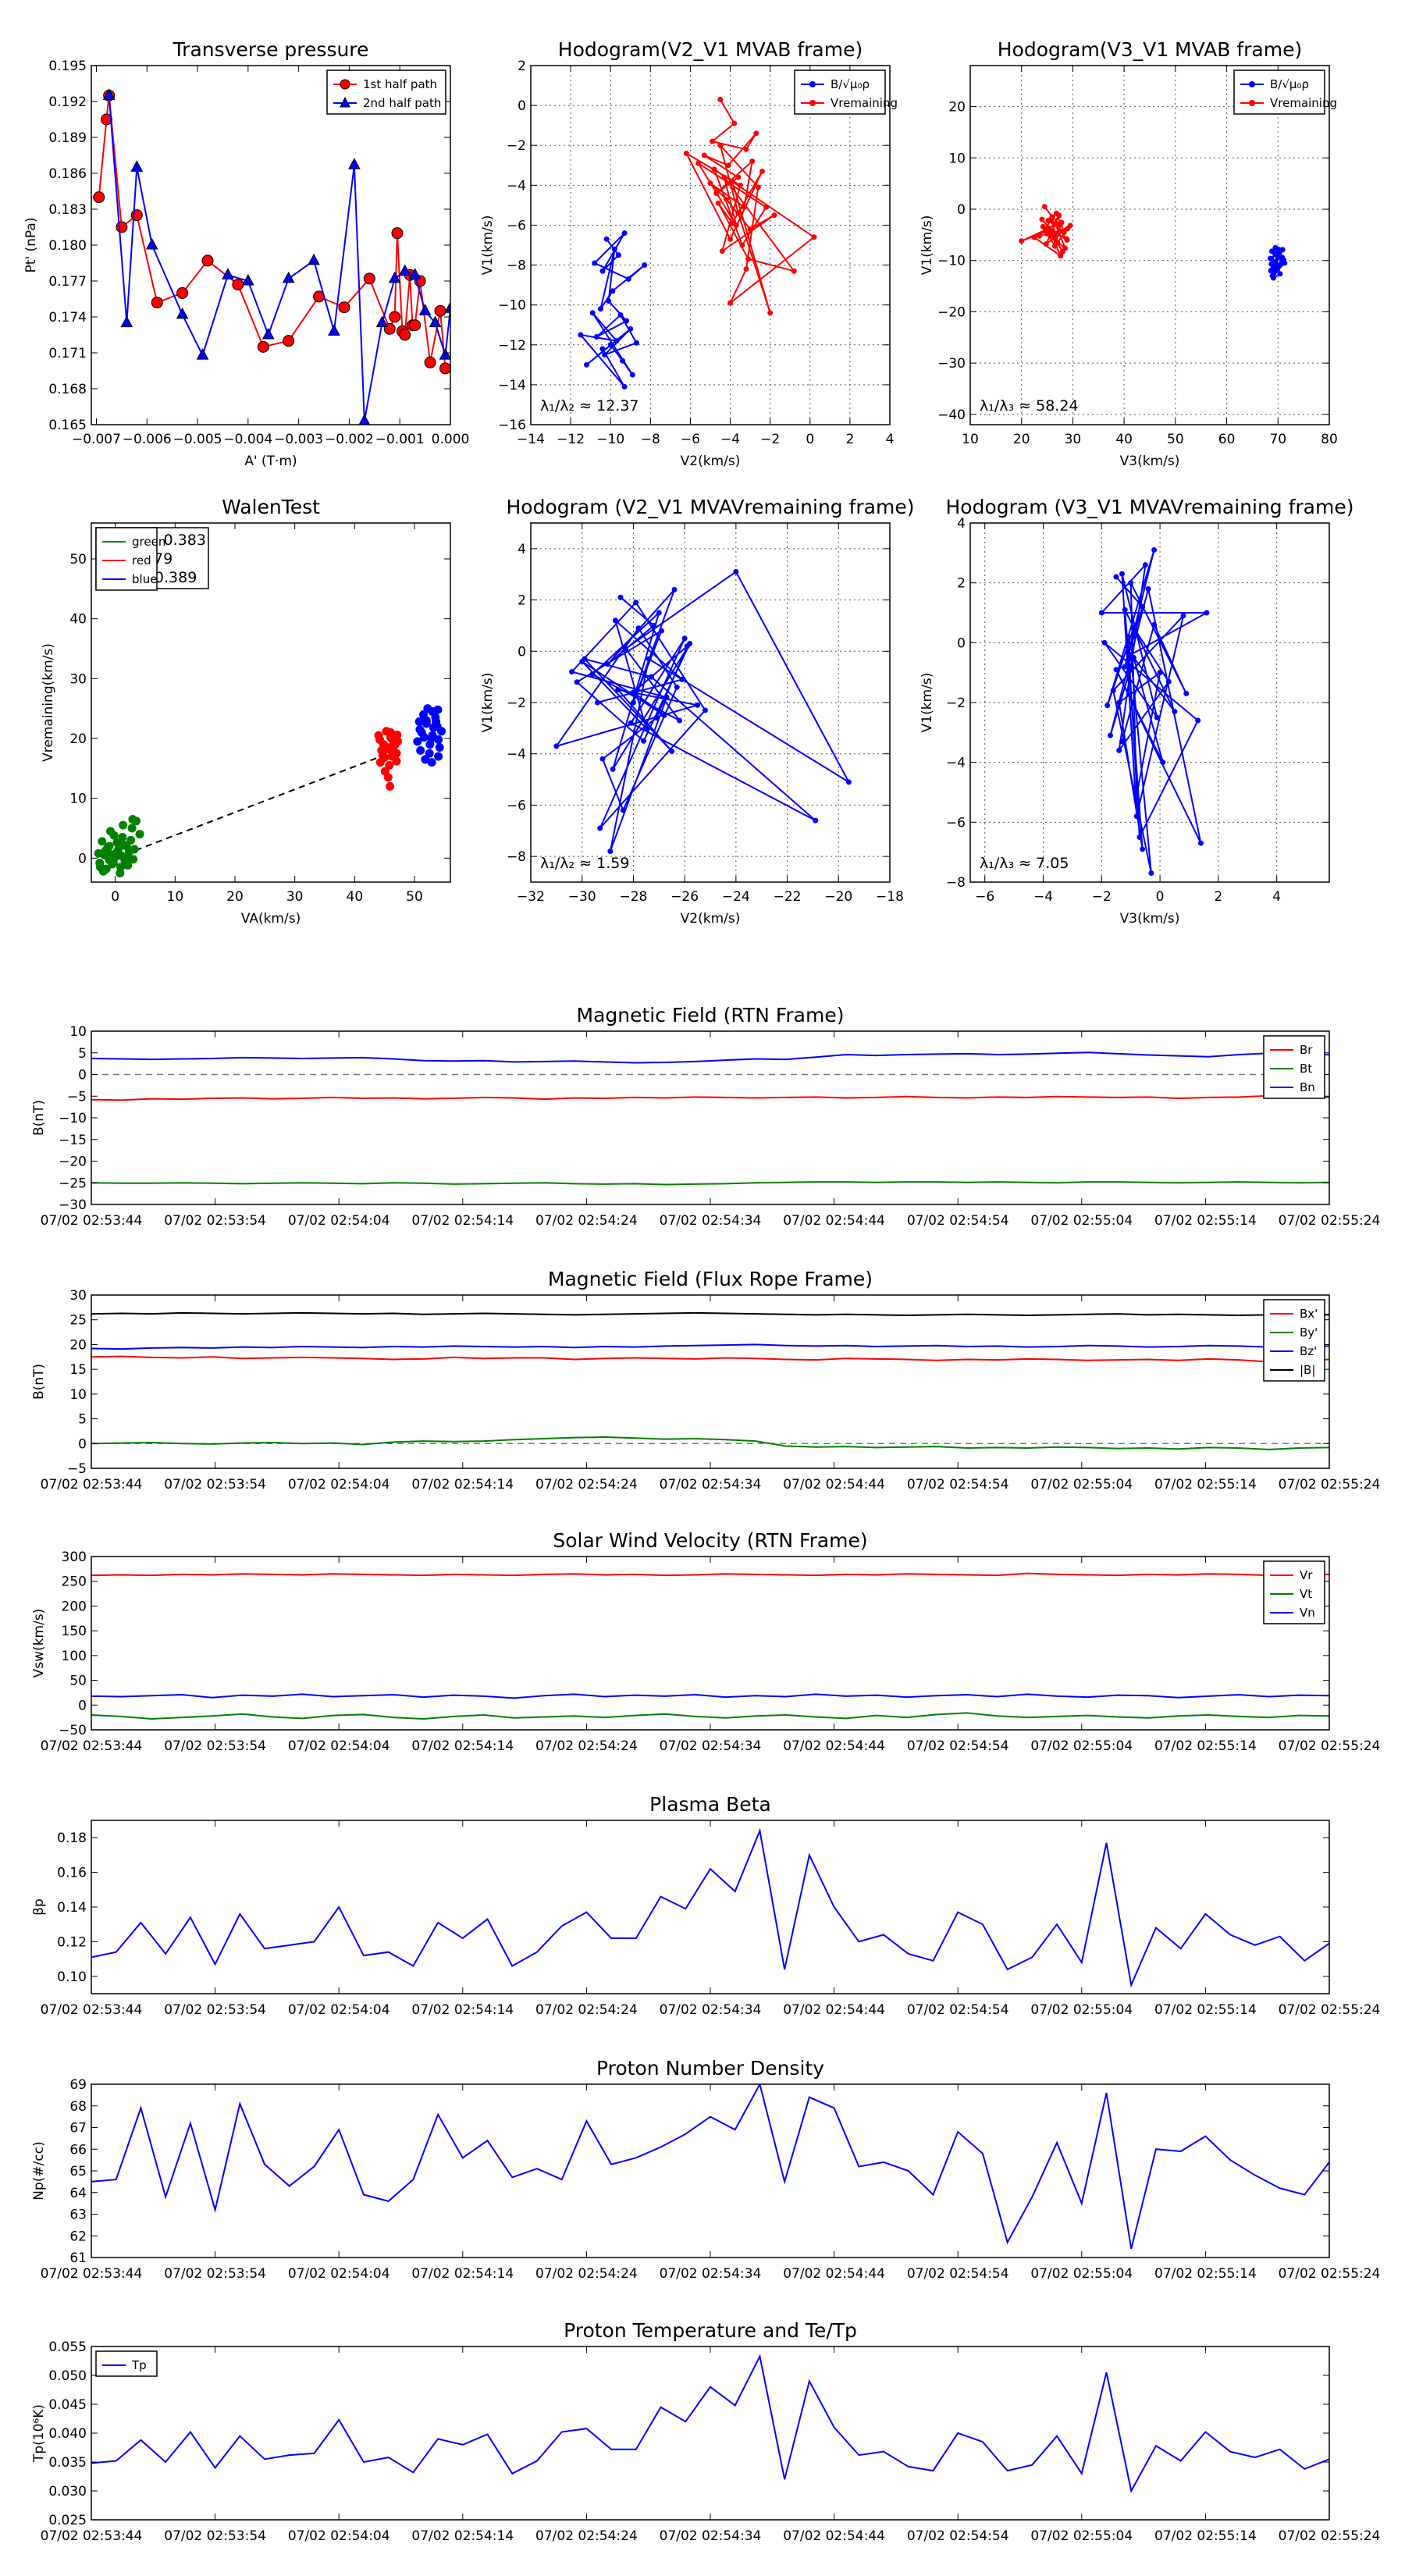  I want to click on x-tick-label: 80, so click(1329, 439).